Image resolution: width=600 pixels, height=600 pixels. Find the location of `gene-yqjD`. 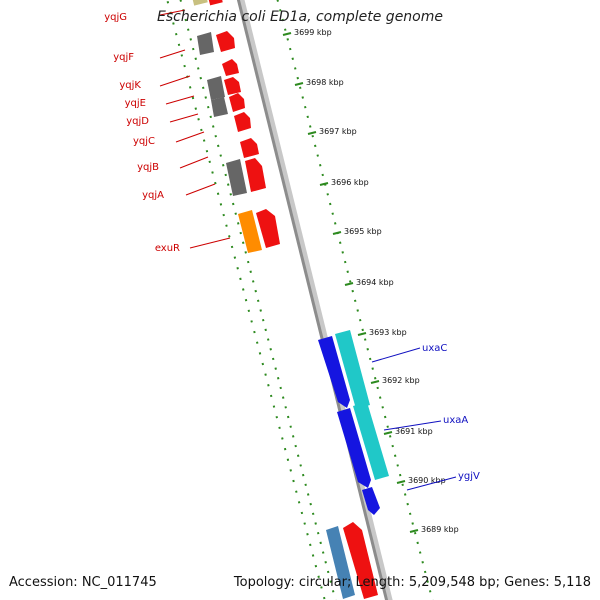

gene-yqjD is located at coordinates (228, 105).